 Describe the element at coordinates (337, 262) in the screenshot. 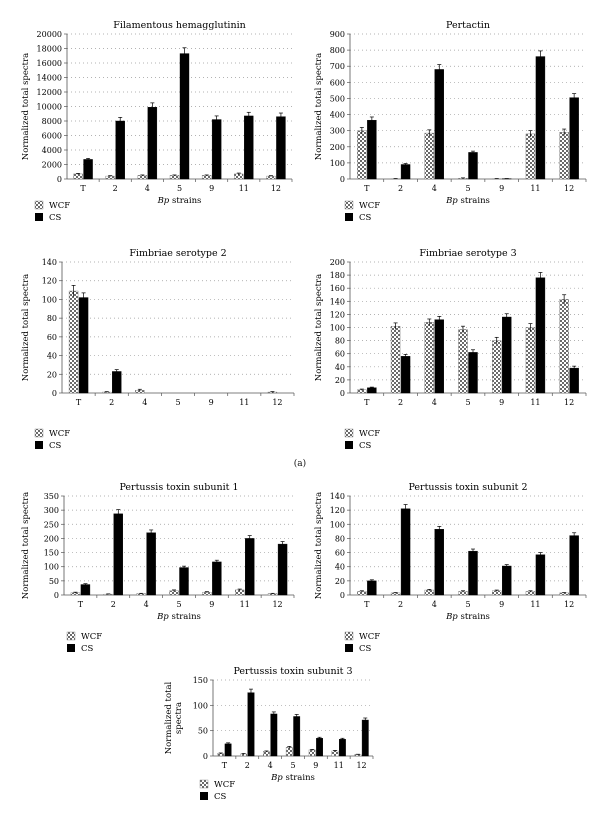

I see `y-tick-label: 200` at that location.